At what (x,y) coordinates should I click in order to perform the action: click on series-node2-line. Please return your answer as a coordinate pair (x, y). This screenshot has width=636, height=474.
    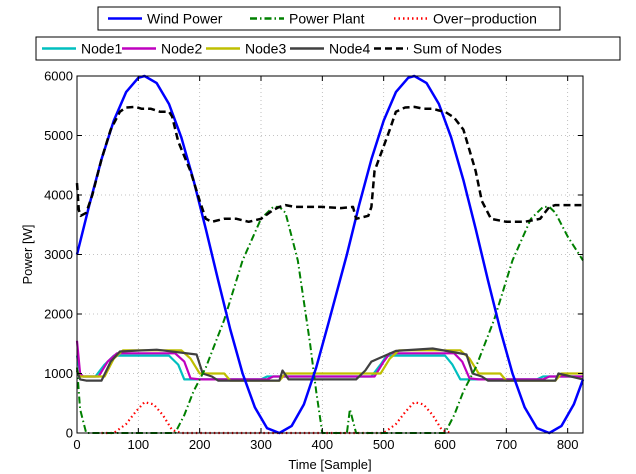
    Looking at the image, I should click on (329, 360).